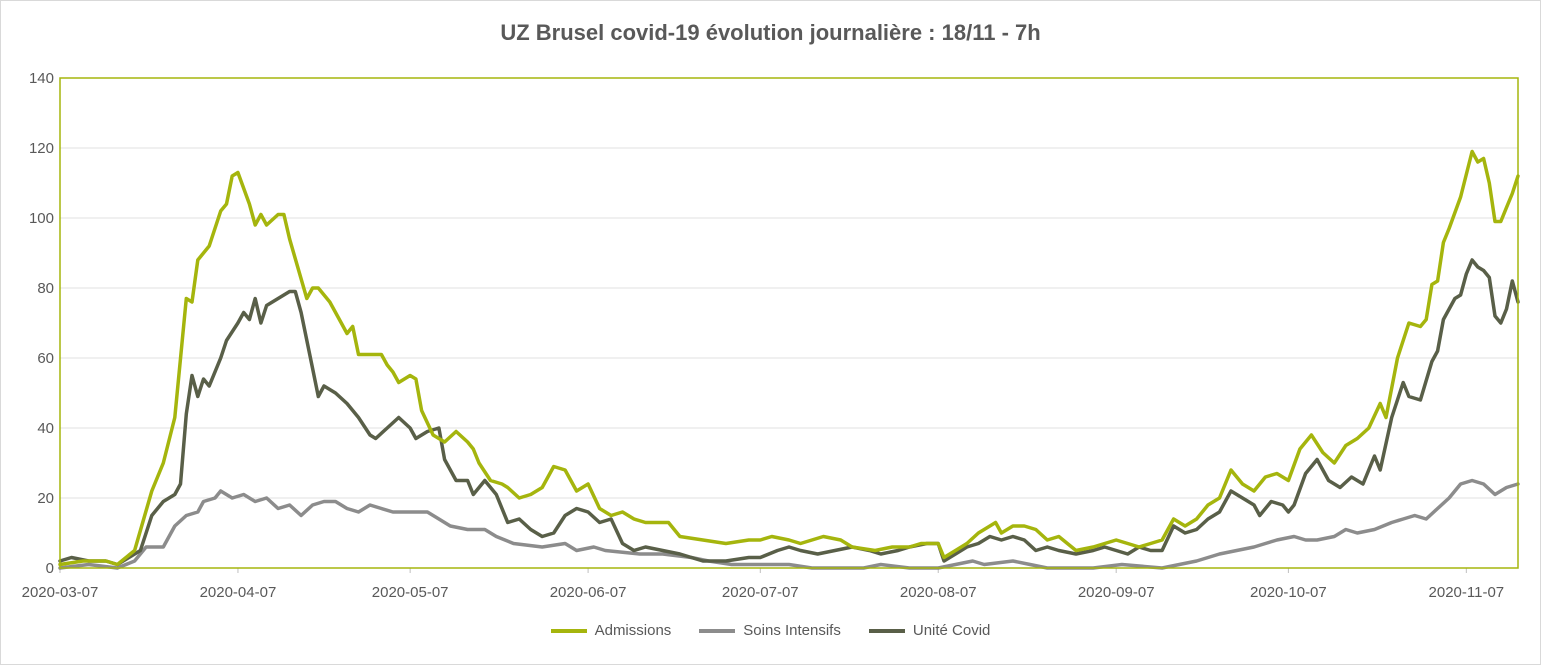  I want to click on x-tick-label: 2020-08-07, so click(938, 592).